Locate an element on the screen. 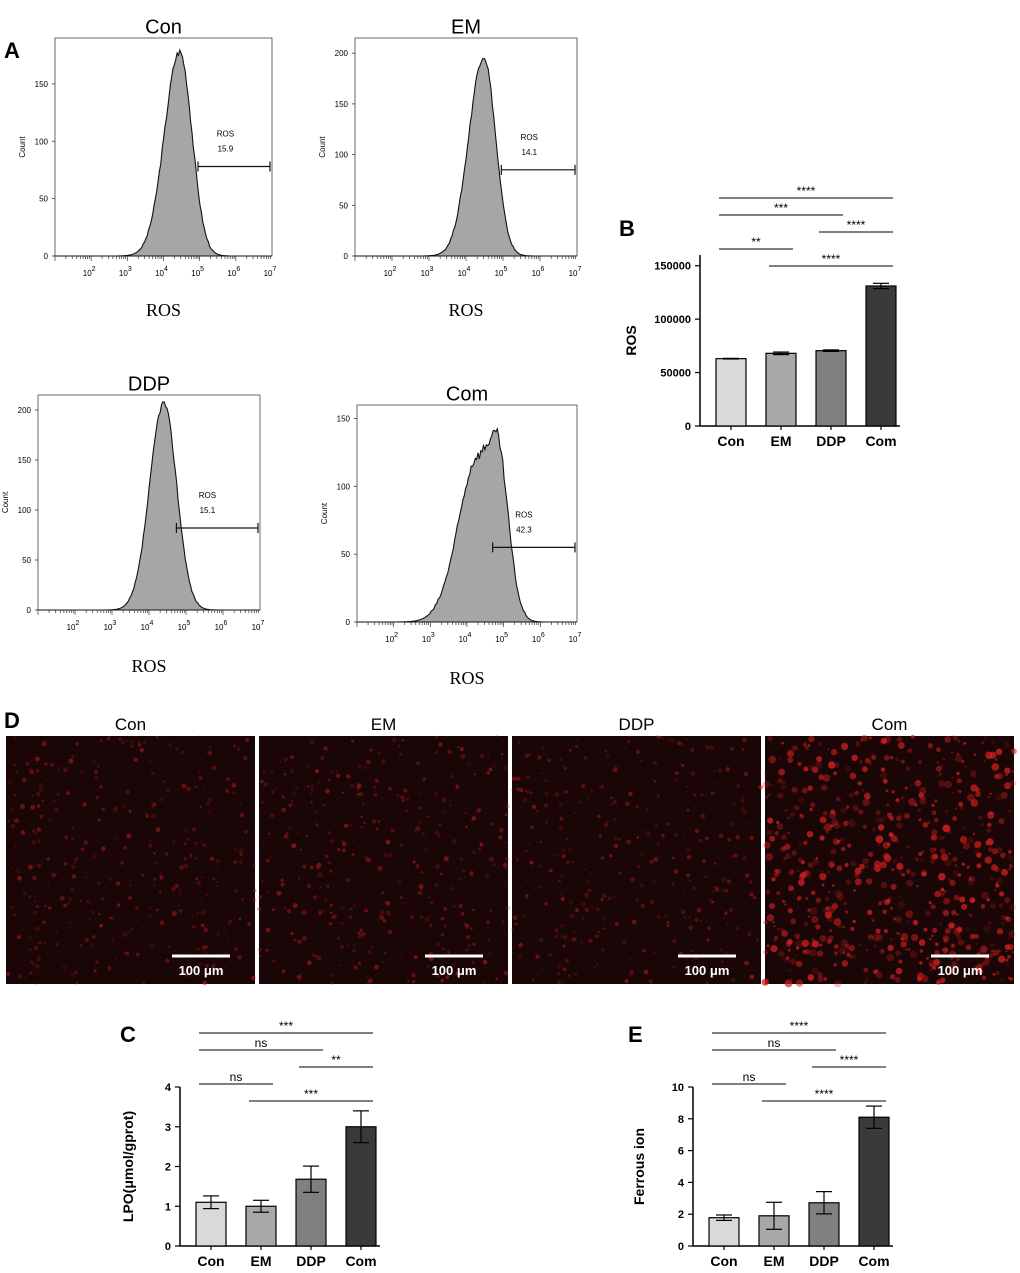 The width and height of the screenshot is (1020, 1273). y-tick-label: 6 is located at coordinates (681, 1152).